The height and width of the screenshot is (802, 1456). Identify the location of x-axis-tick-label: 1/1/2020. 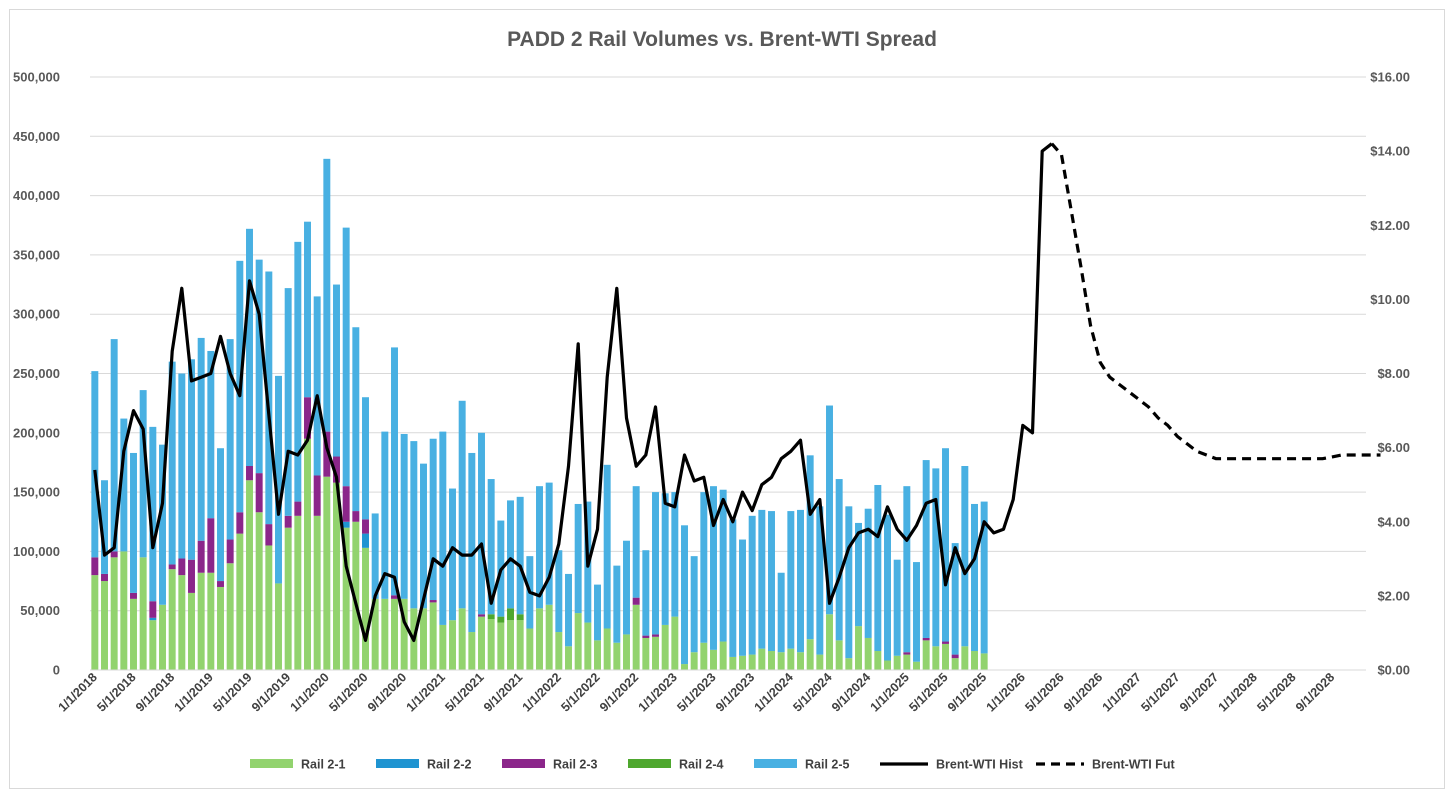
(310, 692).